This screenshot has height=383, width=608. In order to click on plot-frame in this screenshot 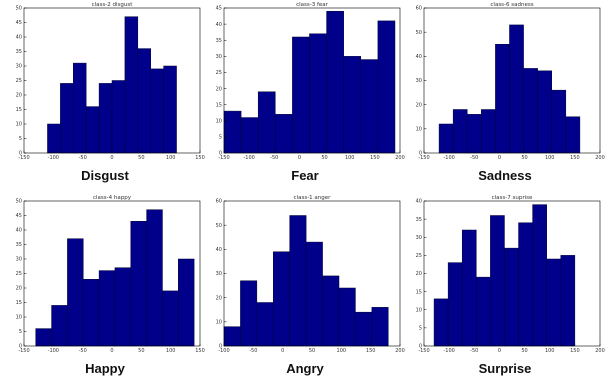, I will do `click(312, 80)`.